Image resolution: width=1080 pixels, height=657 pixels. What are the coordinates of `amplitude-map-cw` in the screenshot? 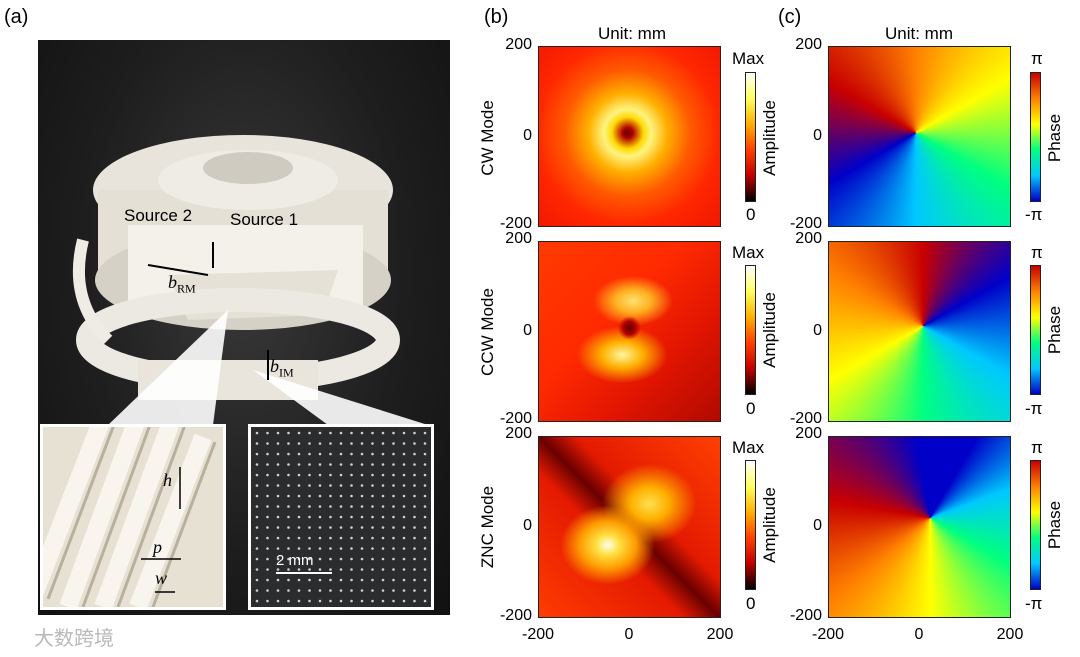 It's located at (629, 136).